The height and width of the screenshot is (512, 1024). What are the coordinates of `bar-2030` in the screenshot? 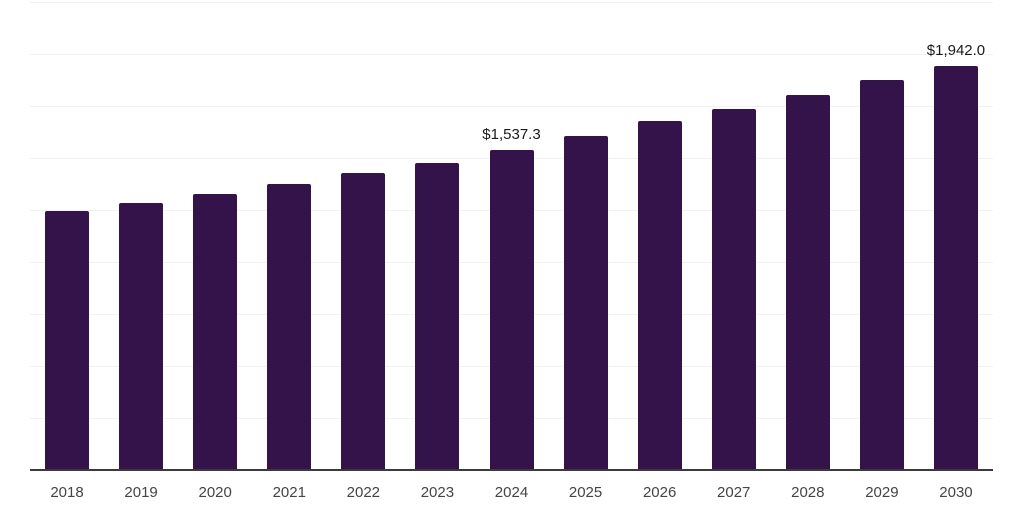 It's located at (955, 268).